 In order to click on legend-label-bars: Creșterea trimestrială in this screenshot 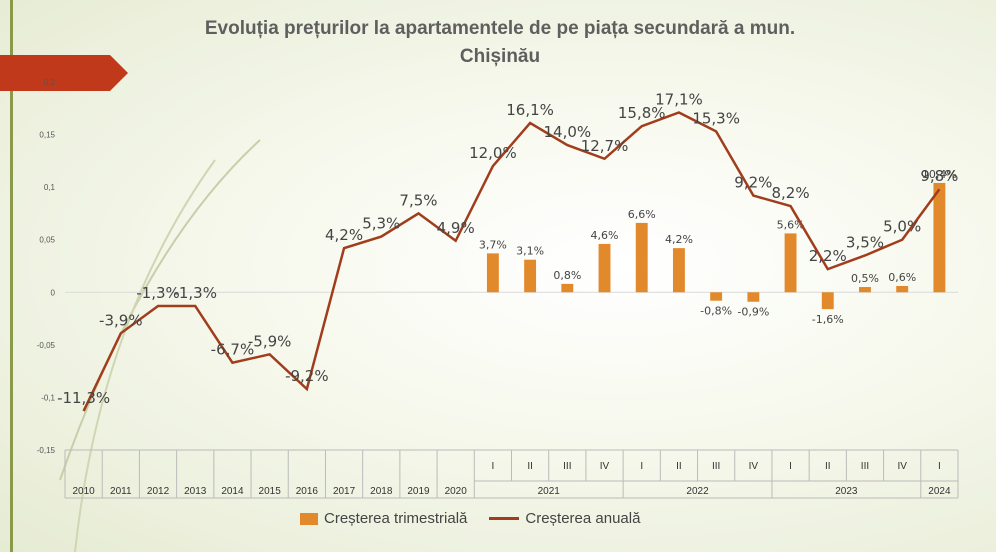, I will do `click(396, 518)`.